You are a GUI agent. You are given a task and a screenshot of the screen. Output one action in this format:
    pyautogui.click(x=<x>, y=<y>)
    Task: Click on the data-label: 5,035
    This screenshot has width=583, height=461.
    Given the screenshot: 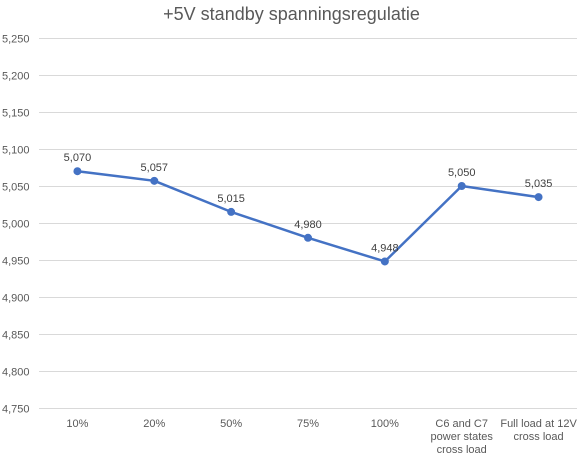 What is the action you would take?
    pyautogui.click(x=539, y=184)
    